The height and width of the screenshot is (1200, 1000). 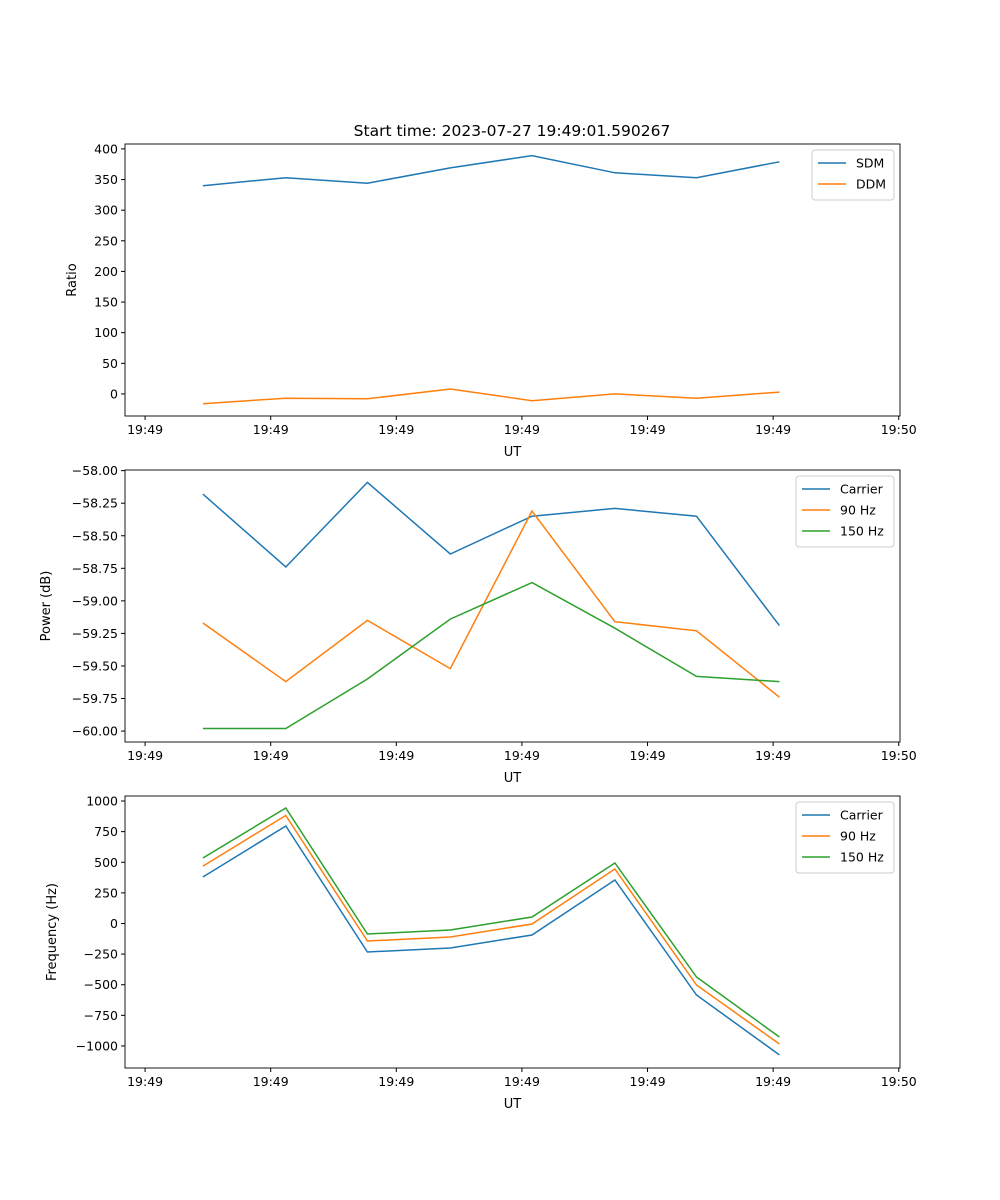 I want to click on y-tick-label: −750, so click(x=101, y=1015).